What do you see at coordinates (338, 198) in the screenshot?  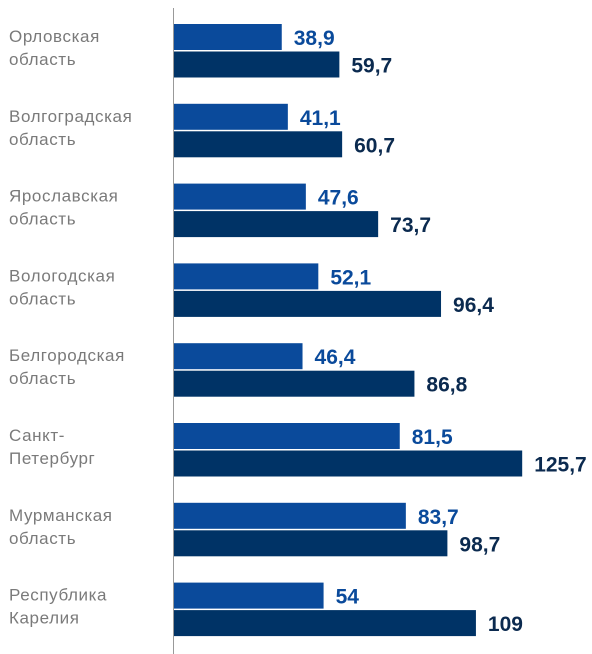 I see `value-label-series-1: 47,6` at bounding box center [338, 198].